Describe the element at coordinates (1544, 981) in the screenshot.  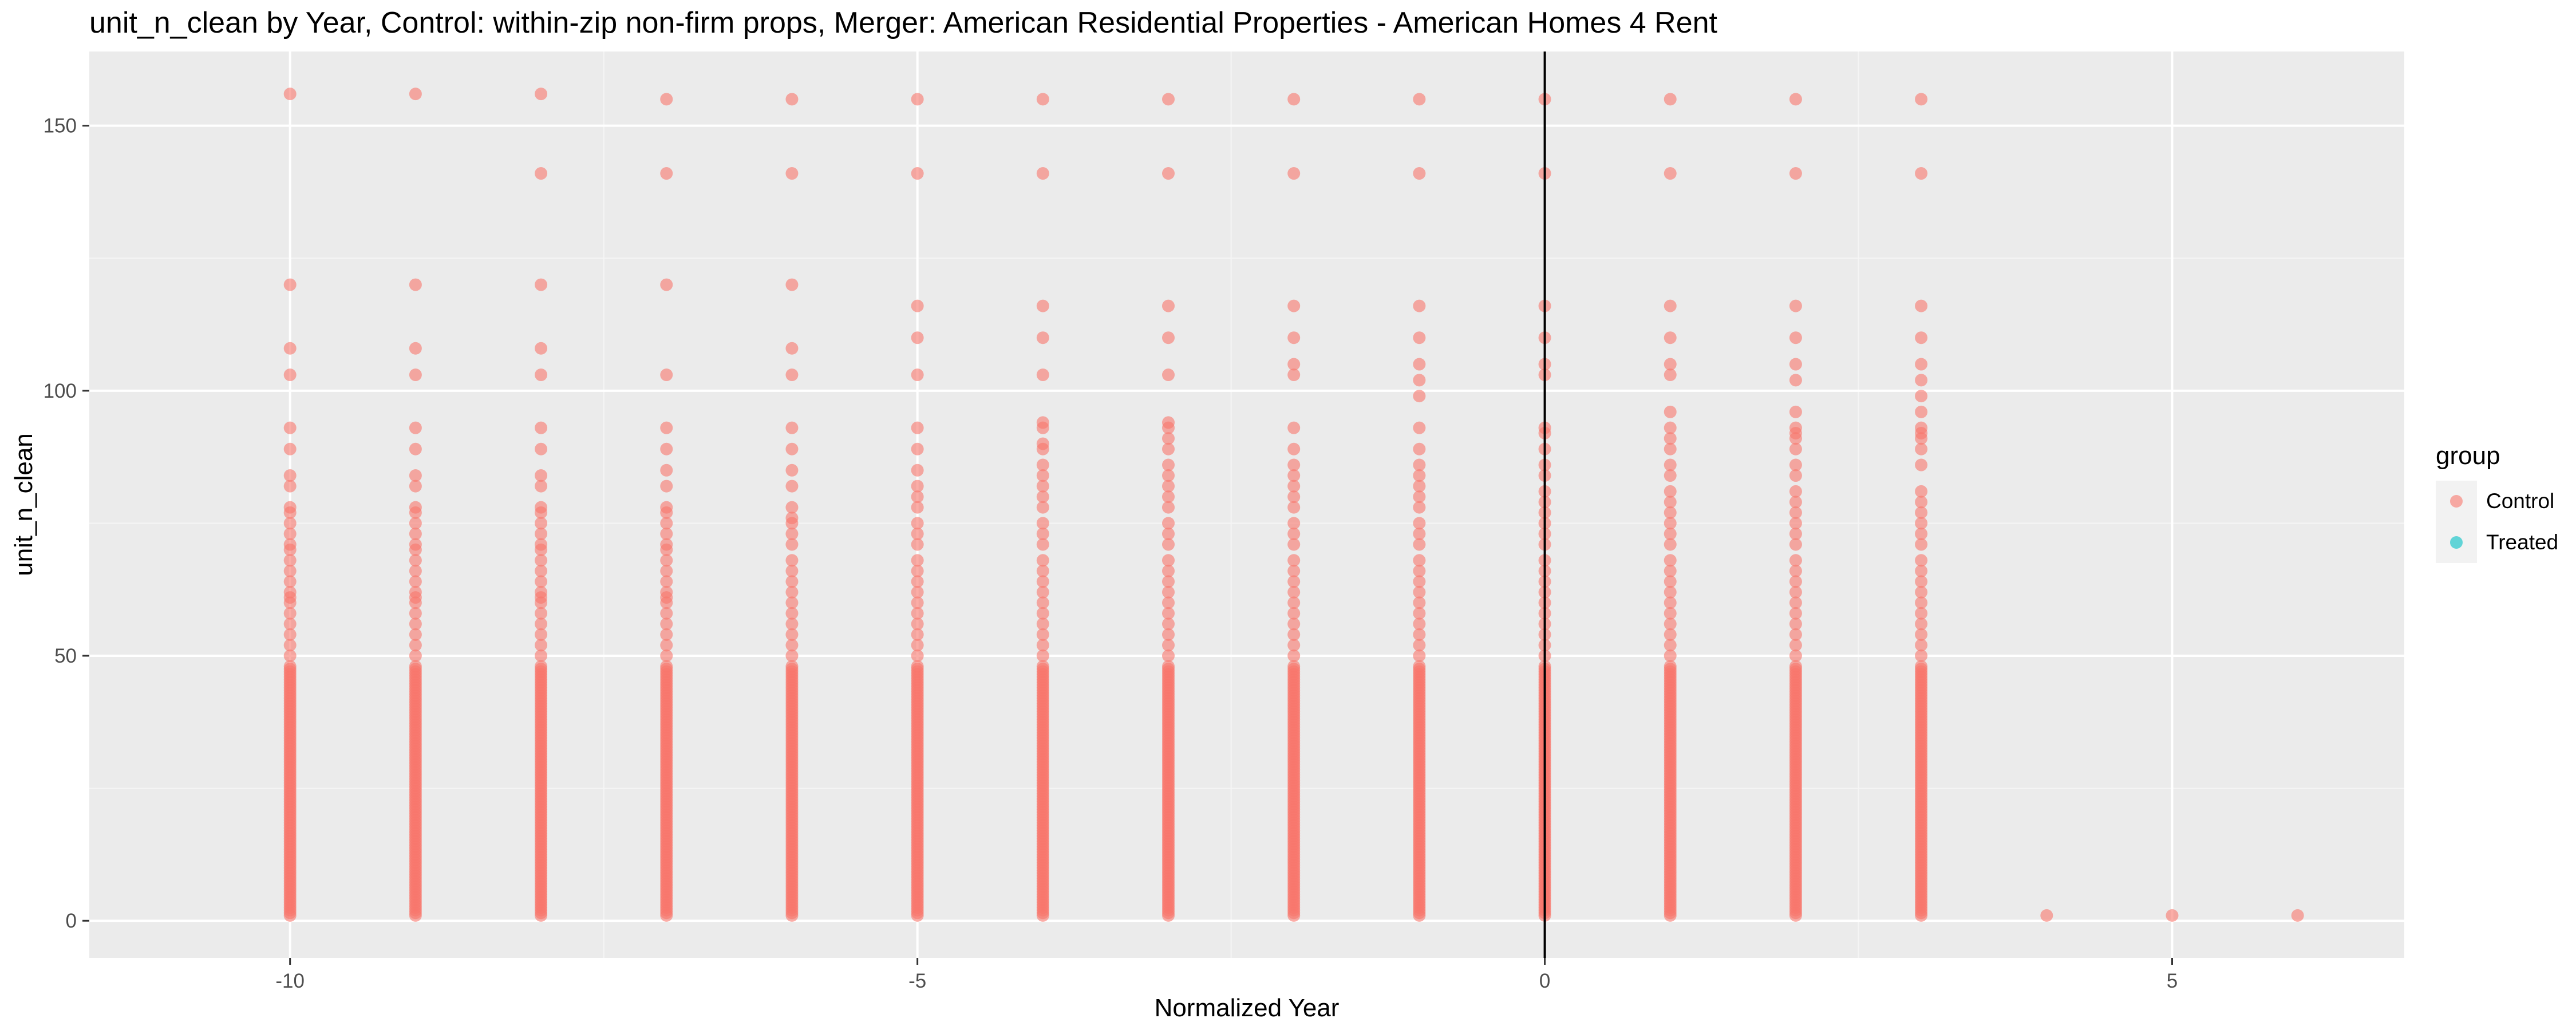
I see `x-tick-label: 0` at that location.